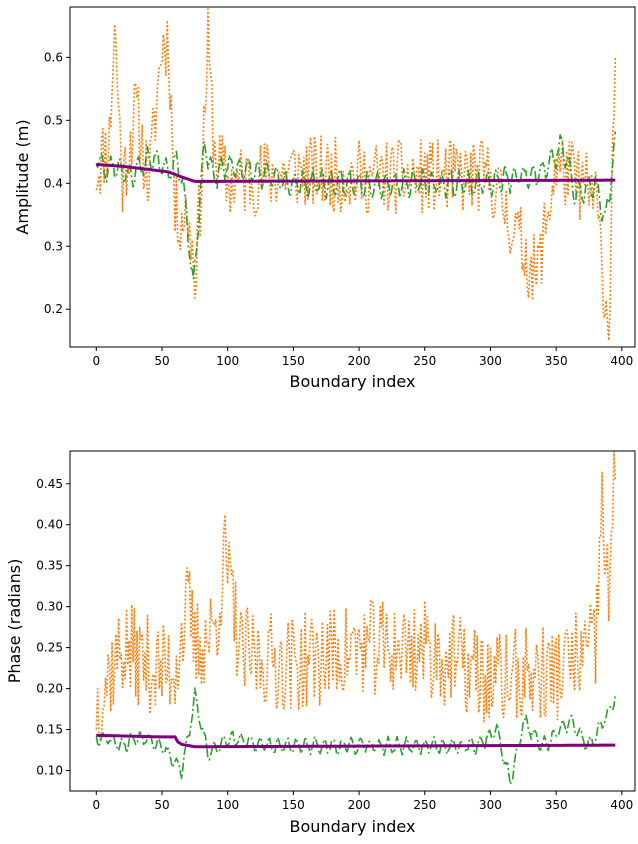  What do you see at coordinates (49, 730) in the screenshot?
I see `y-tick-label: 0.15` at bounding box center [49, 730].